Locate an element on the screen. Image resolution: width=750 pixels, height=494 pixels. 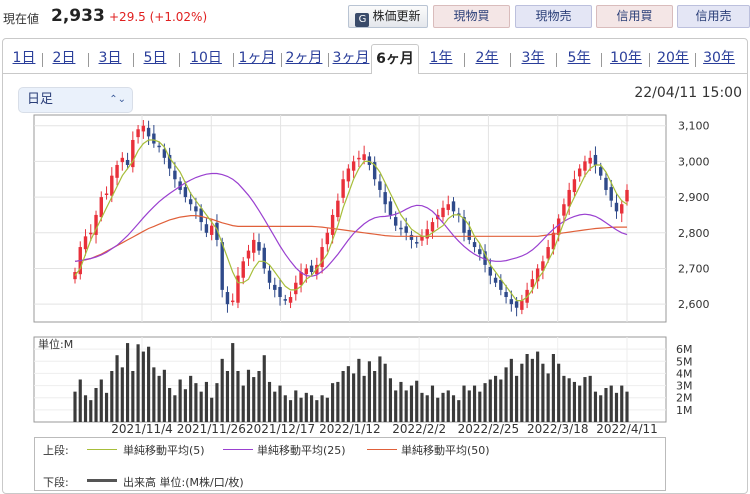
interval-select: 日足 ⌃⌄ is located at coordinates (75, 100).